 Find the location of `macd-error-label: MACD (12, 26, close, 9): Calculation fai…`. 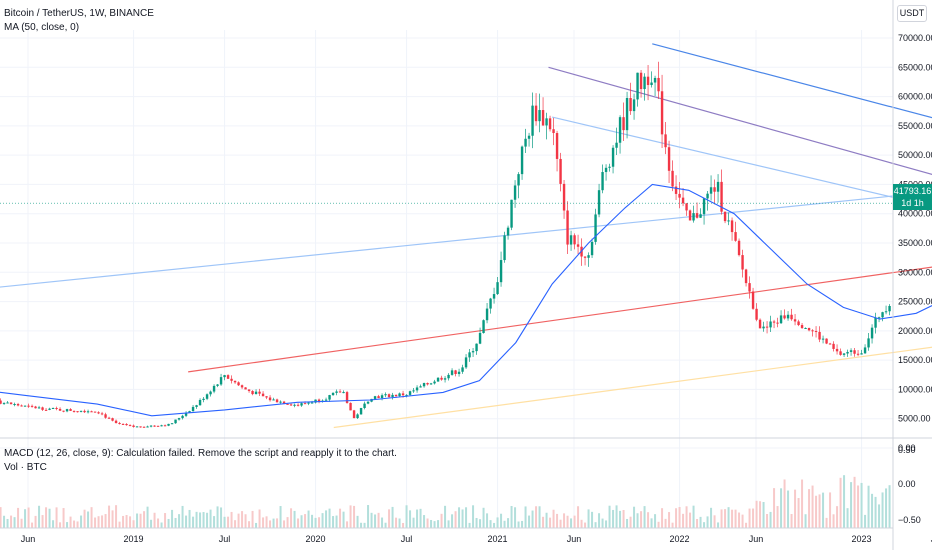

macd-error-label: MACD (12, 26, close, 9): Calculation fai… is located at coordinates (200, 453).